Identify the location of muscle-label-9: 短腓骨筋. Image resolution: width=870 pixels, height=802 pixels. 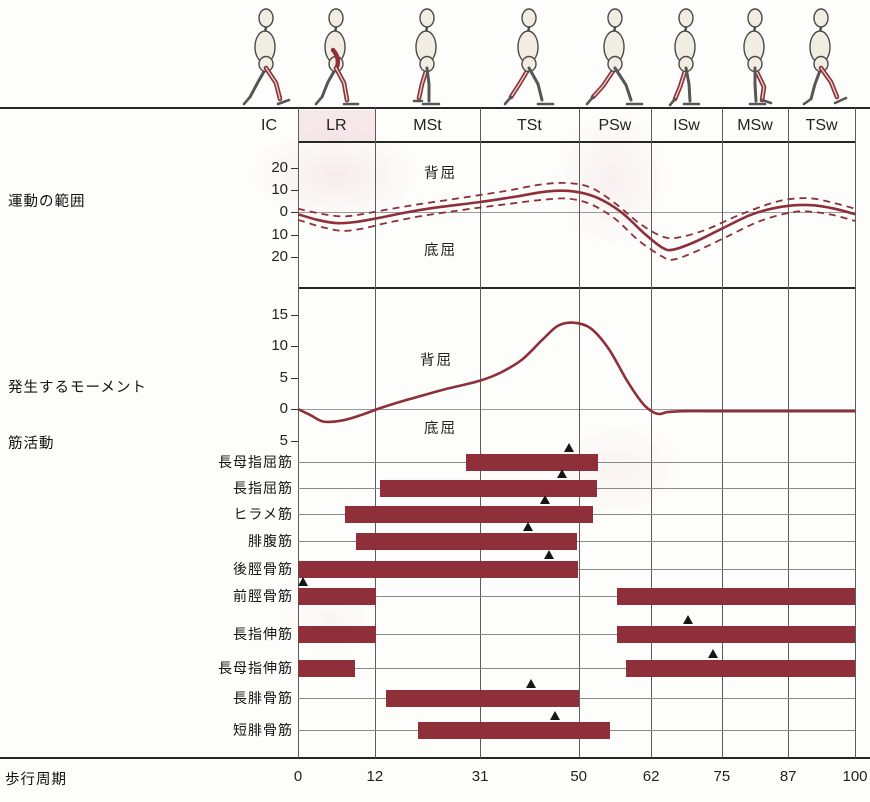
(263, 730).